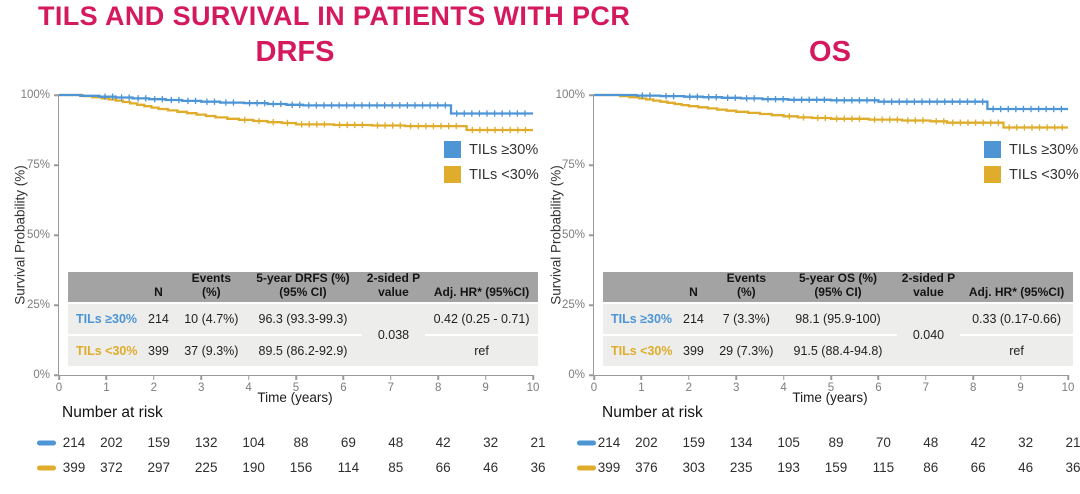 The height and width of the screenshot is (494, 1080). I want to click on slide-title: TILS AND SURVIVAL IN PATIENTS WITH PCR, so click(334, 16).